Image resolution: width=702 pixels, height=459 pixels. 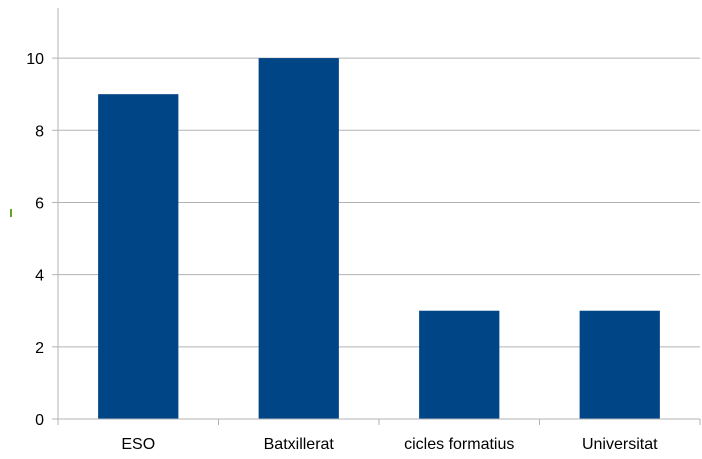 I want to click on y-tick-label: 4, so click(x=39, y=276).